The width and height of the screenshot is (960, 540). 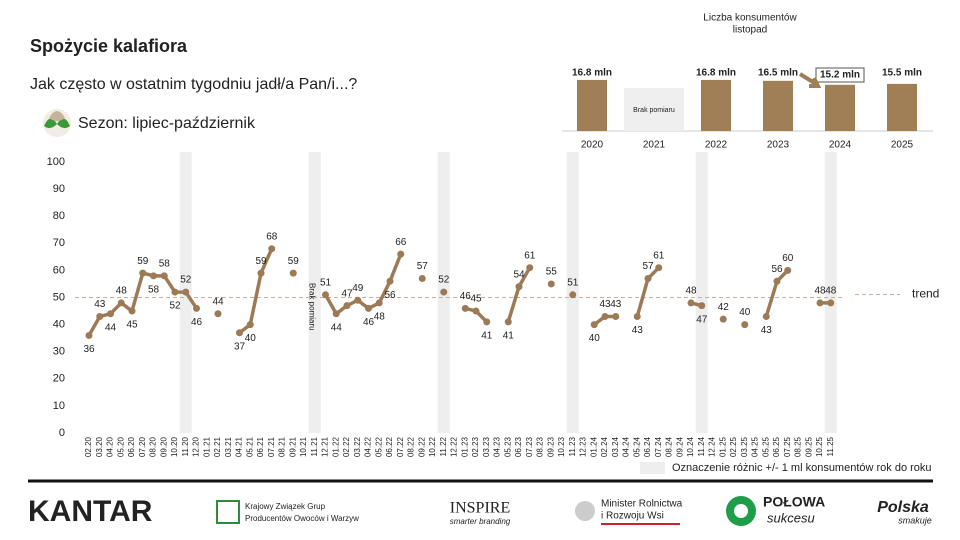 I want to click on x-tick-label: 10.23, so click(x=561, y=446).